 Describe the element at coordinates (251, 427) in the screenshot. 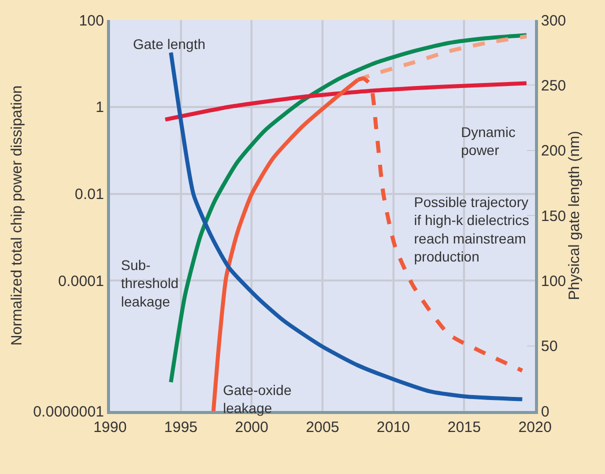

I see `x-tick-label: 2000` at that location.